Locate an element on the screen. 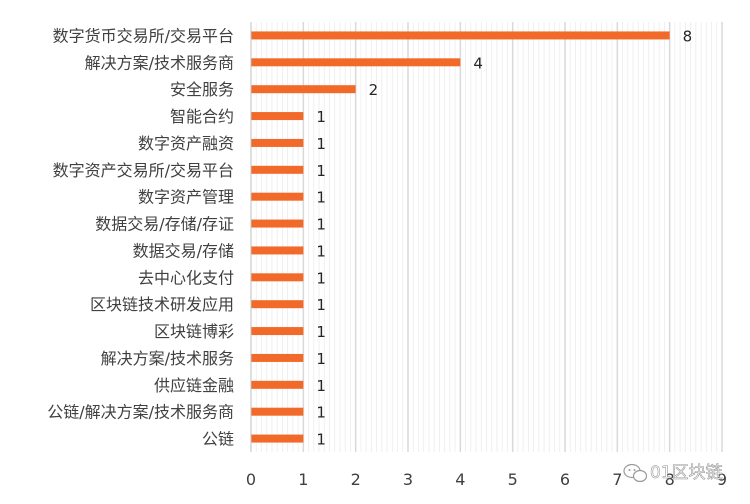  x-tick-label: 9 is located at coordinates (722, 479).